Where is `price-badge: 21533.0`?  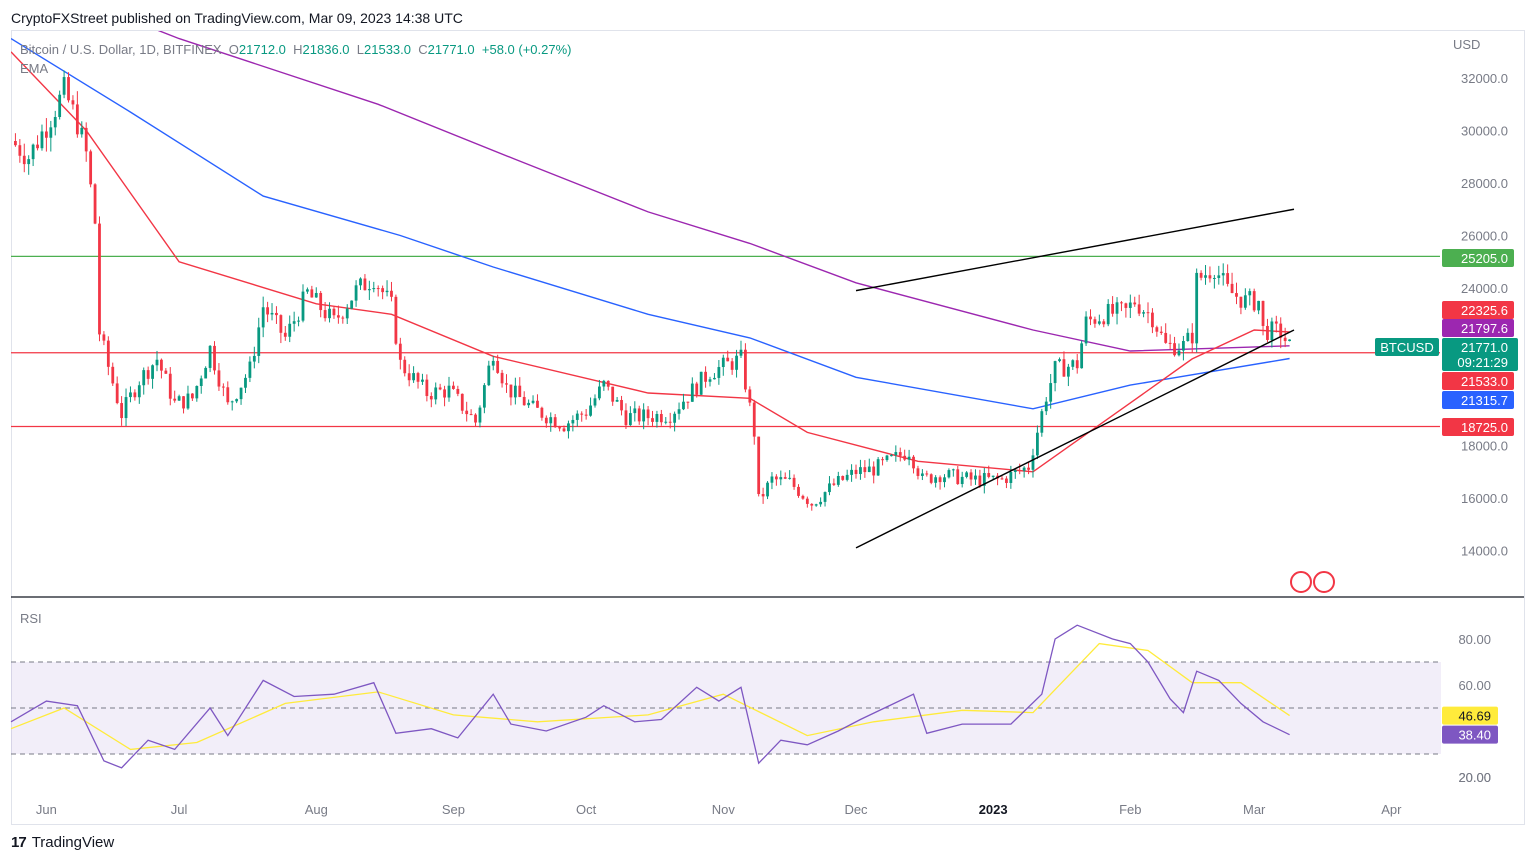 price-badge: 21533.0 is located at coordinates (1484, 381).